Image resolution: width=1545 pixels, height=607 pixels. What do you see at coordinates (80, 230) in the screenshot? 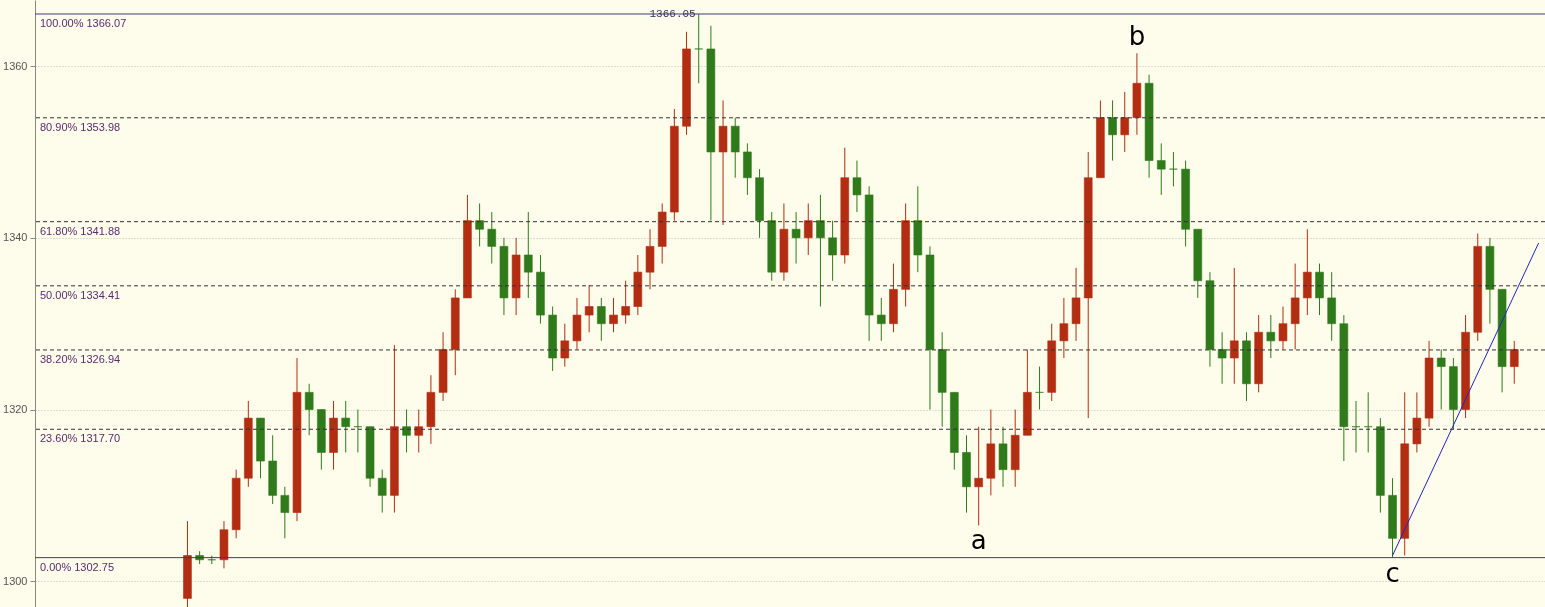
I see `ref-line-label: 61.80% 1341.88` at bounding box center [80, 230].